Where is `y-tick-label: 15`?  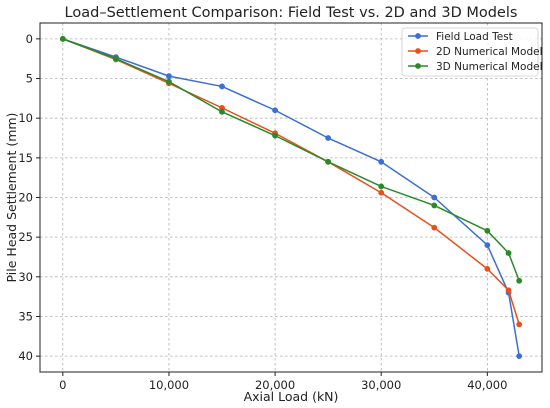 y-tick-label: 15 is located at coordinates (25, 158).